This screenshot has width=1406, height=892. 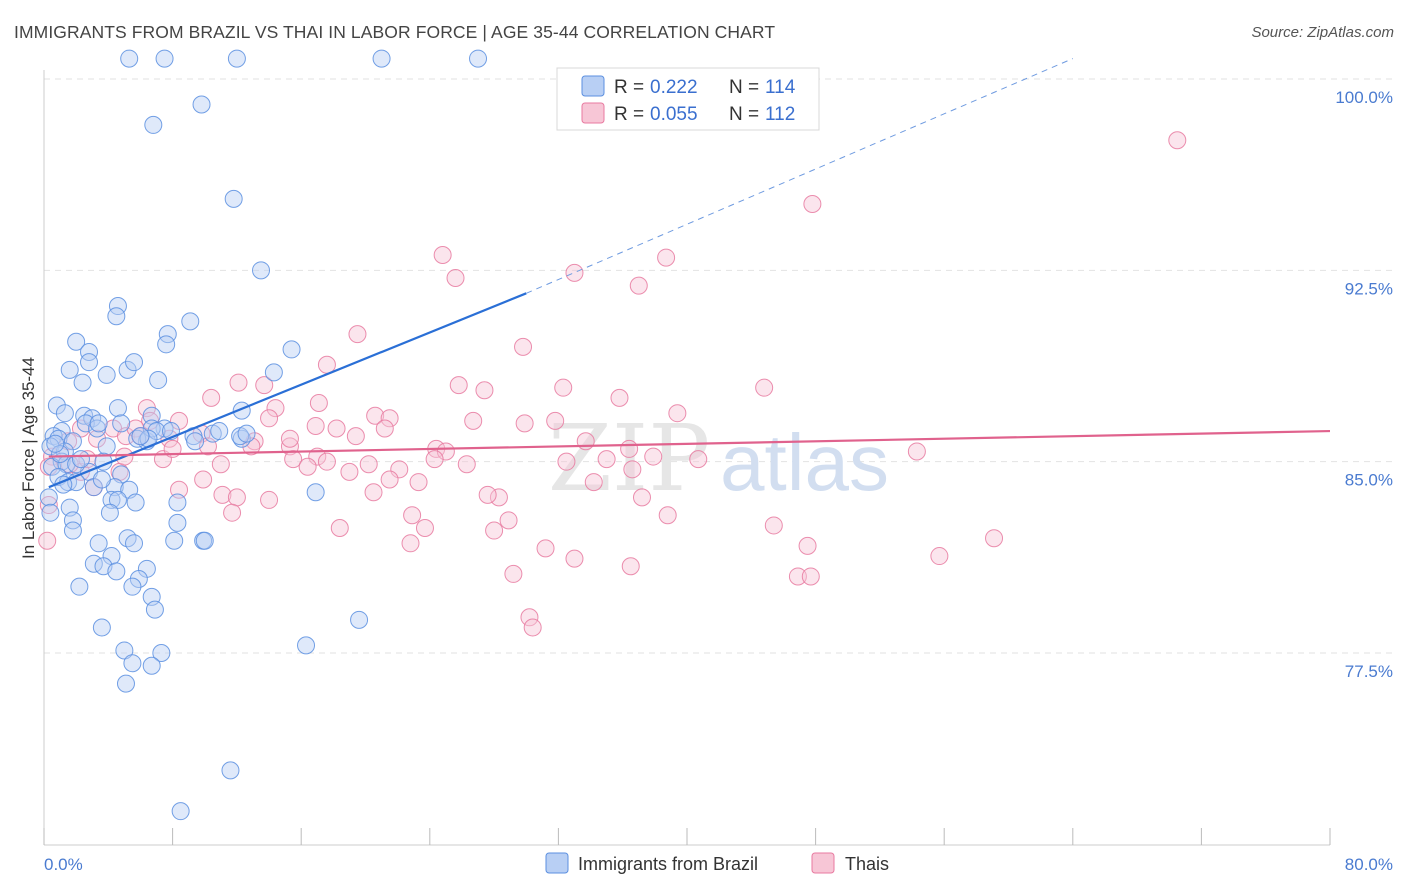 What do you see at coordinates (28, 458) in the screenshot?
I see `y-axis-title: In Labor Force | Age 35-44` at bounding box center [28, 458].